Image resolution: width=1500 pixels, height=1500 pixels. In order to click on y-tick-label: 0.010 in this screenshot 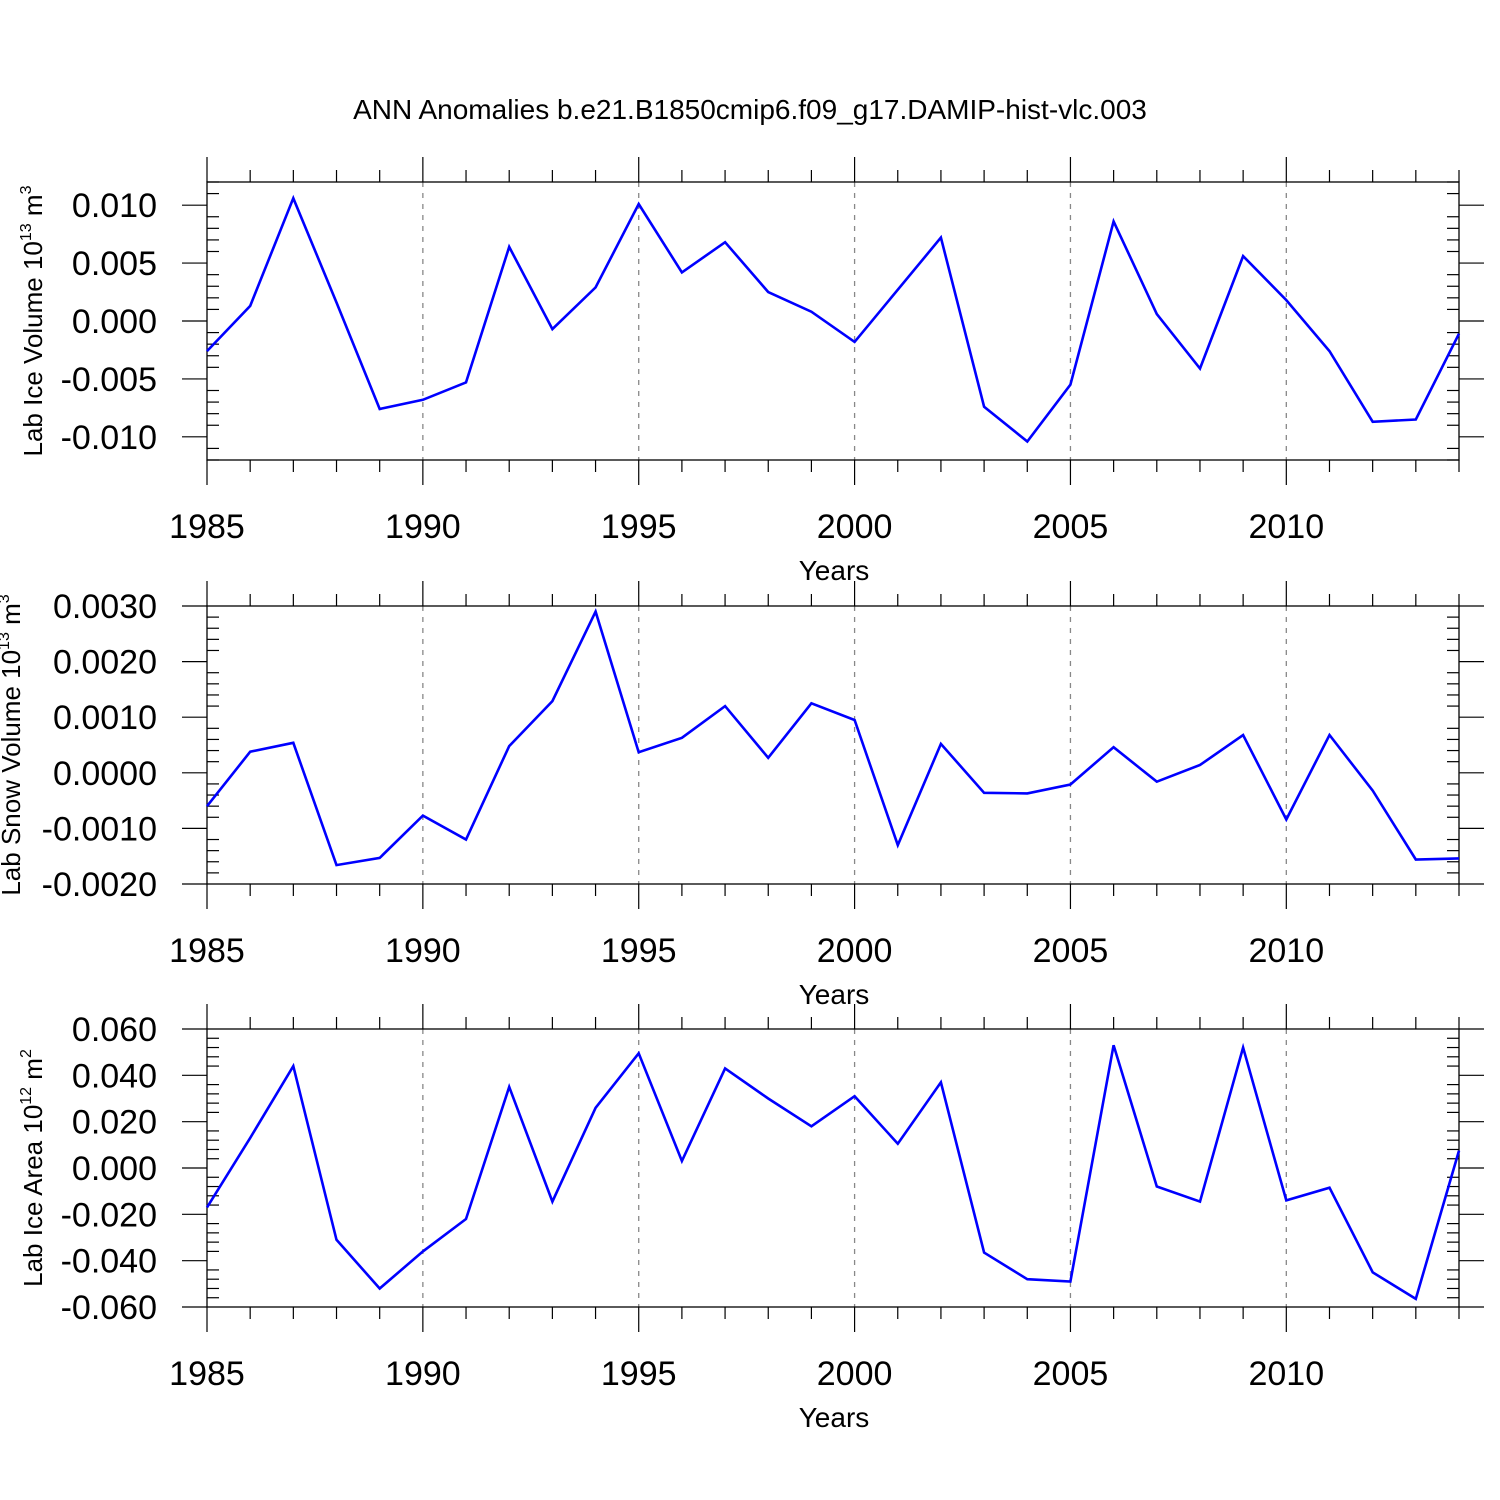, I will do `click(114, 206)`.